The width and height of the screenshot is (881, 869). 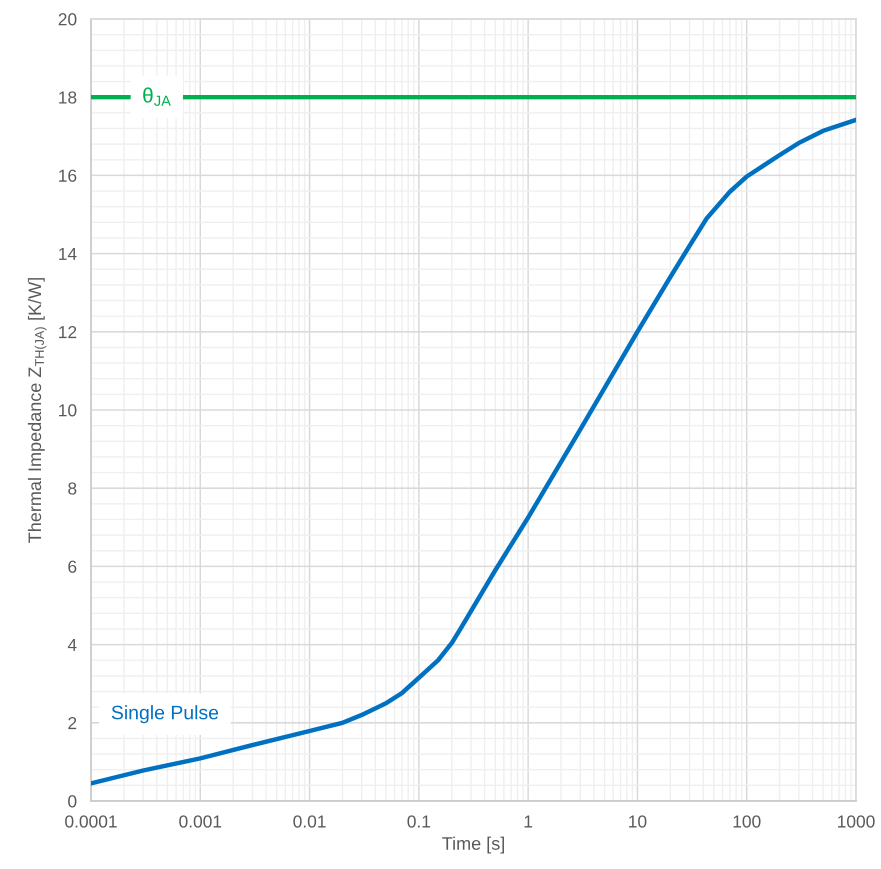 I want to click on y-tick-label: 8, so click(x=72, y=488).